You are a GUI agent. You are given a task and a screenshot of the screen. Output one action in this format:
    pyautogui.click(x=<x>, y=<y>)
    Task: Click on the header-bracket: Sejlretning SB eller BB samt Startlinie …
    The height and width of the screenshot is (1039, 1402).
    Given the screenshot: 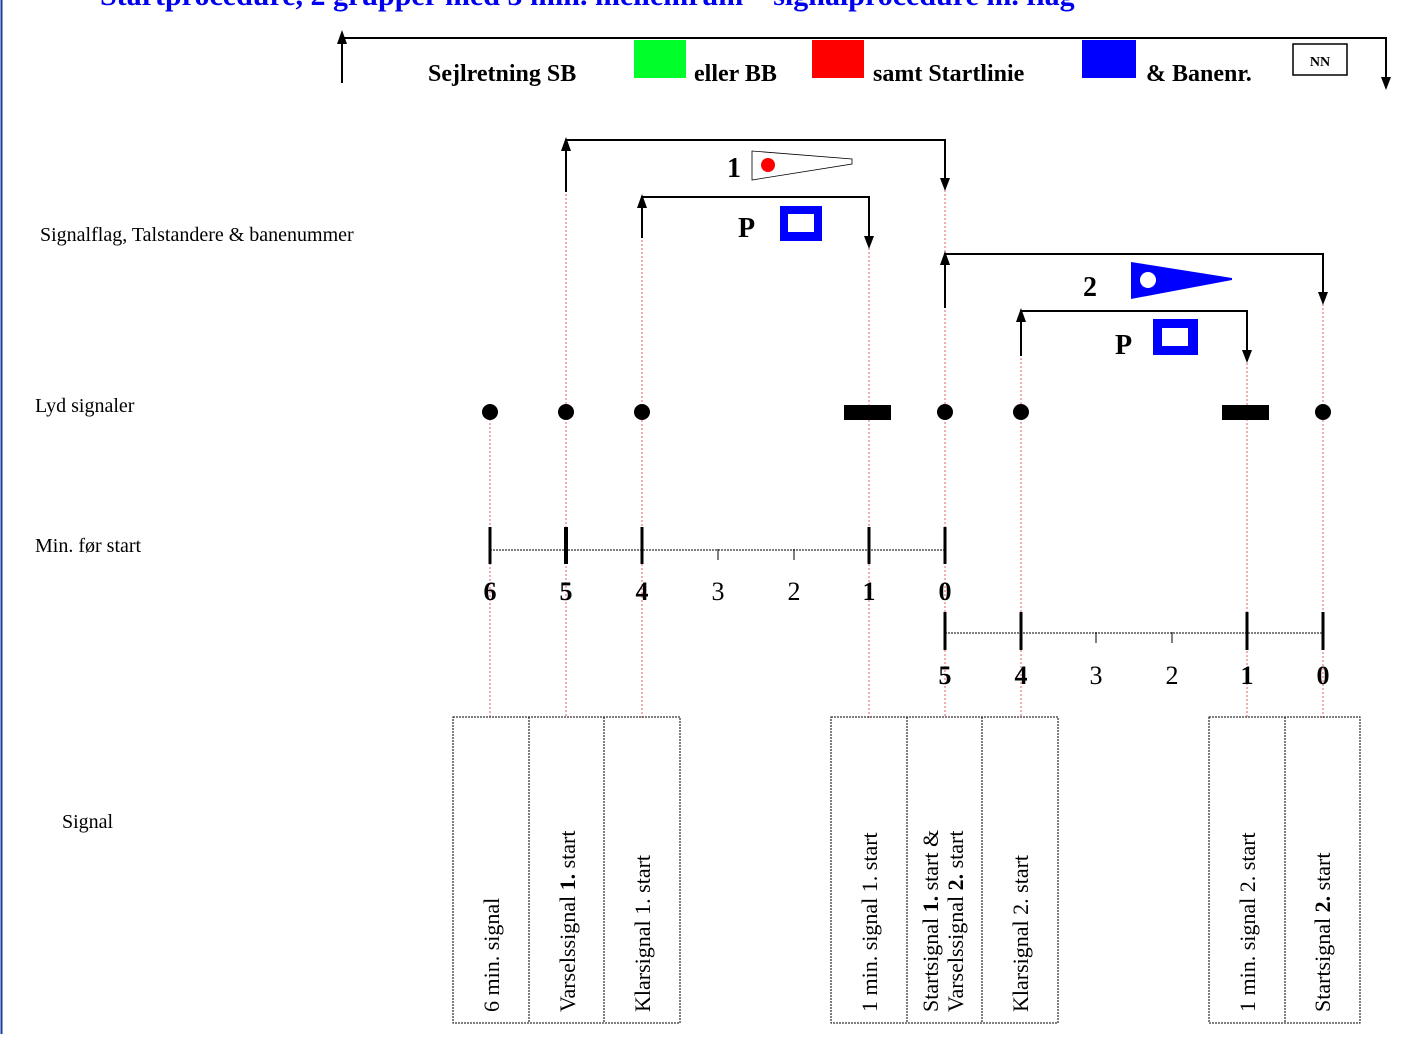 What is the action you would take?
    pyautogui.click(x=864, y=60)
    